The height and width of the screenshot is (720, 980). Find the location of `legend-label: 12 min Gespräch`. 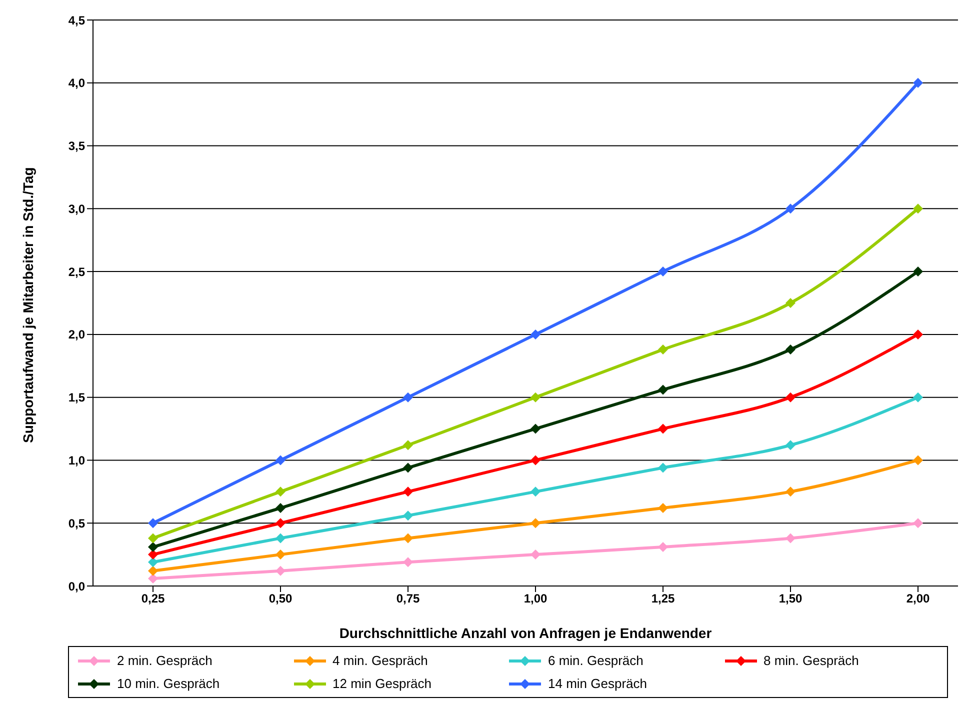

legend-label: 12 min Gespräch is located at coordinates (382, 683).